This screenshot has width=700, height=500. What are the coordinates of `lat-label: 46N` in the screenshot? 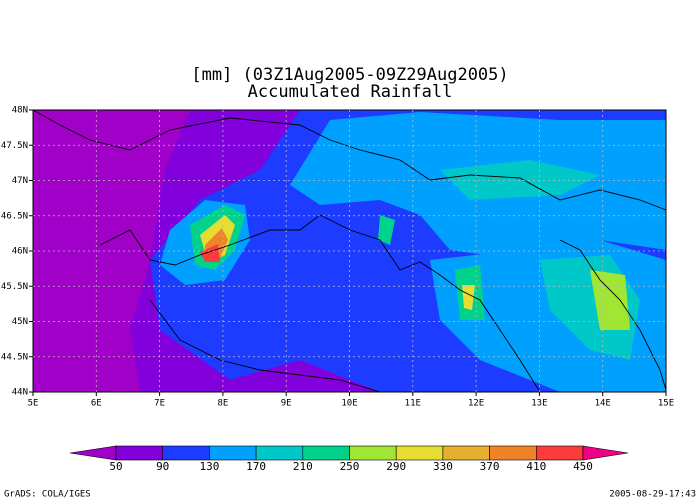 It's located at (20, 252).